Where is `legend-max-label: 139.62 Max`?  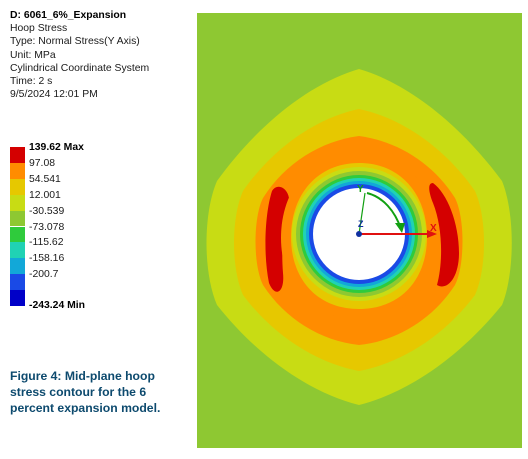 legend-max-label: 139.62 Max is located at coordinates (56, 147).